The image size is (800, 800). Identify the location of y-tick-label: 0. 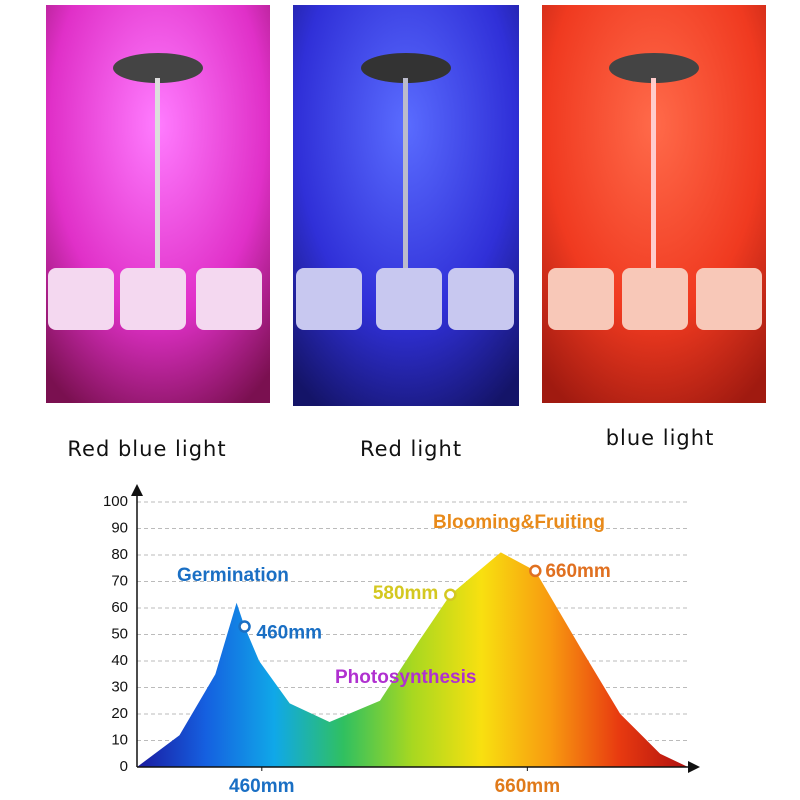
(124, 766).